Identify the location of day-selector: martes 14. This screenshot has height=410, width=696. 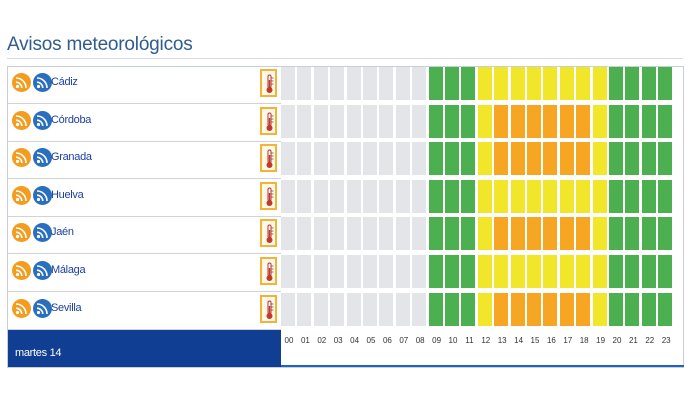
(144, 348).